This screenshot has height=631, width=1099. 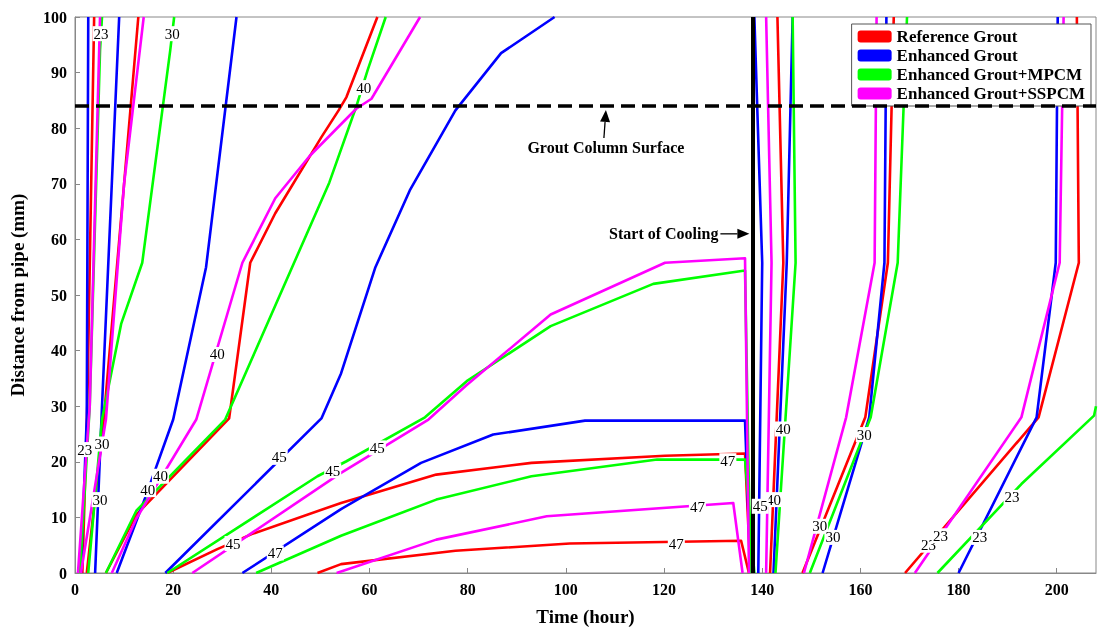 What do you see at coordinates (59, 462) in the screenshot?
I see `y-tick-label: 20` at bounding box center [59, 462].